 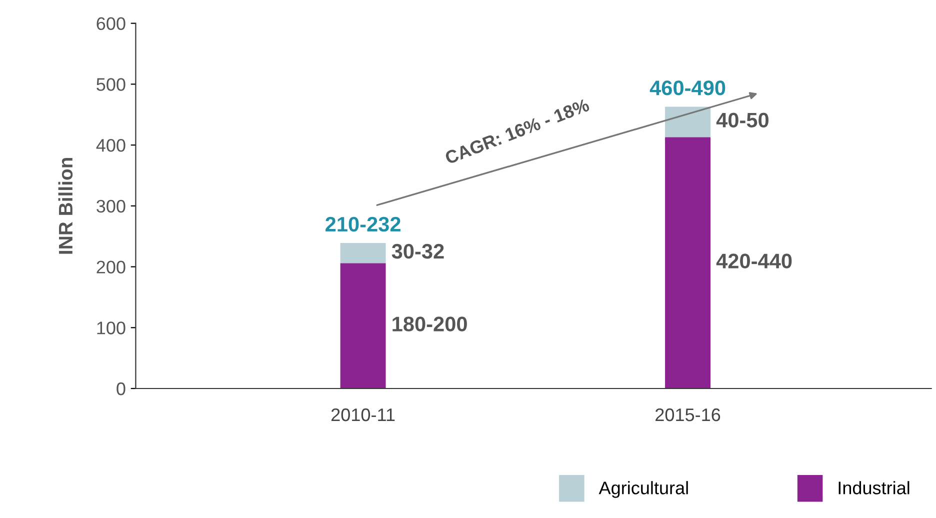 What do you see at coordinates (111, 267) in the screenshot?
I see `y-tick-label: 200` at bounding box center [111, 267].